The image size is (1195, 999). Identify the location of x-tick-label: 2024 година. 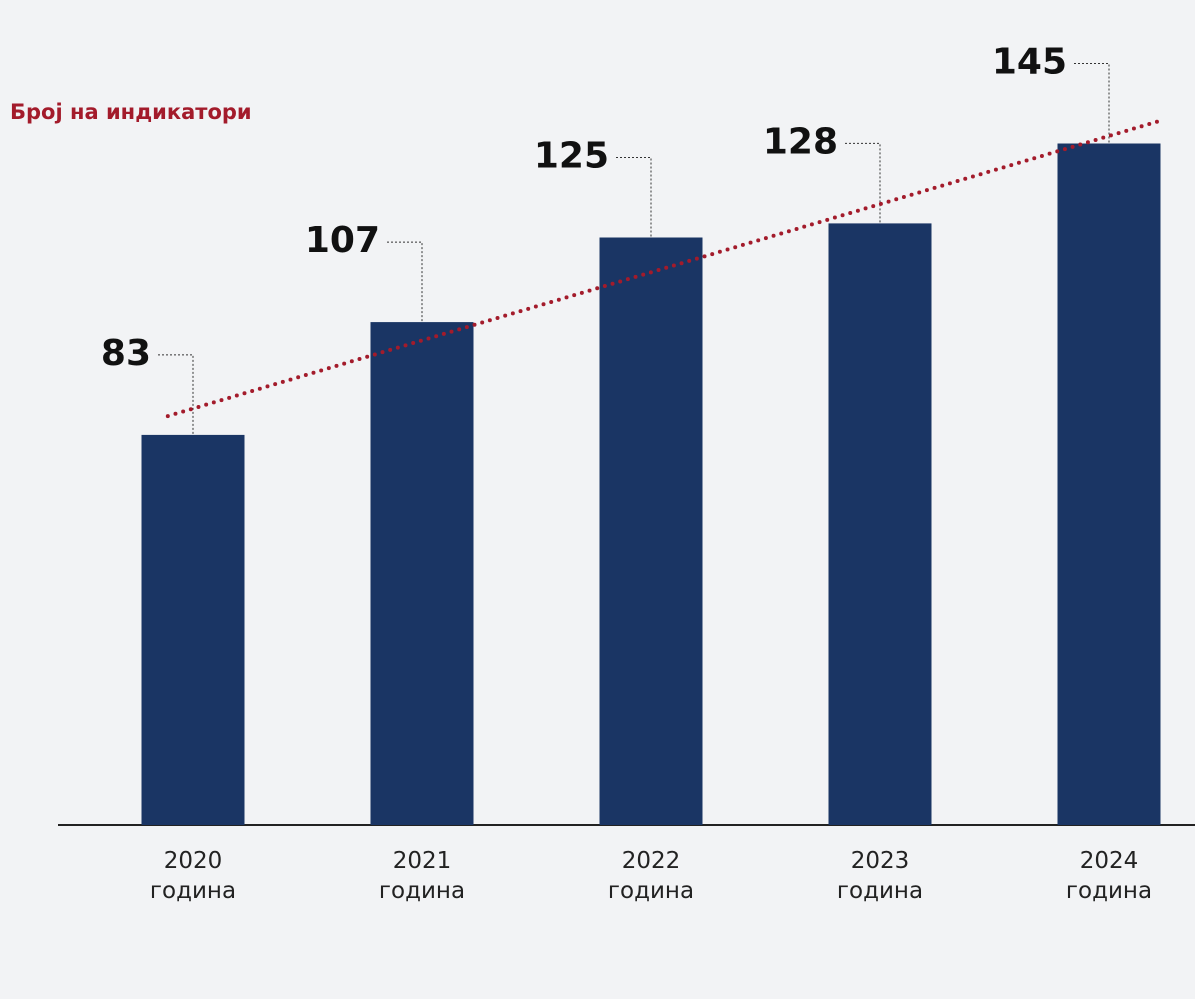
(1109, 876).